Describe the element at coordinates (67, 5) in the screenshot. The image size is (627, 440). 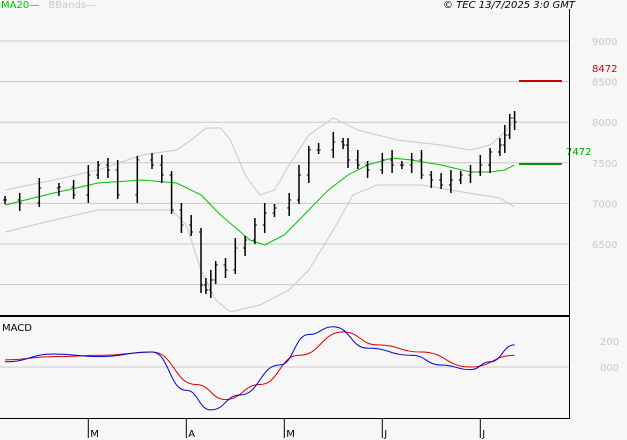
I see `legend-bbands: BBands` at that location.